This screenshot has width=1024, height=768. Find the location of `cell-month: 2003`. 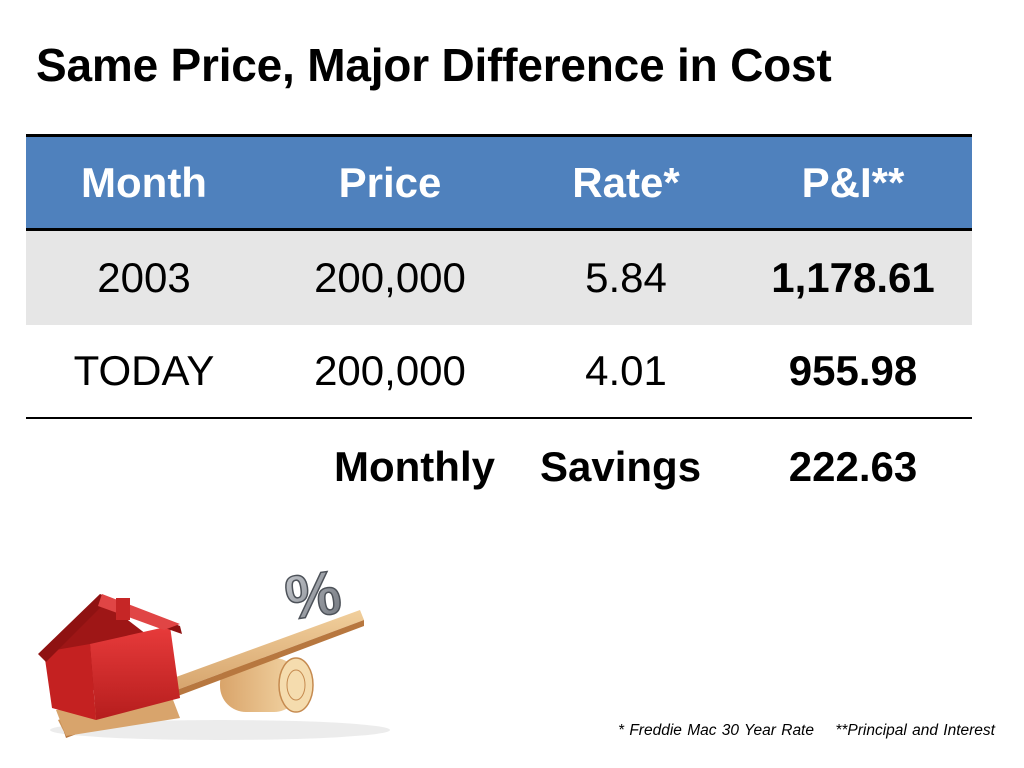

cell-month: 2003 is located at coordinates (144, 277).